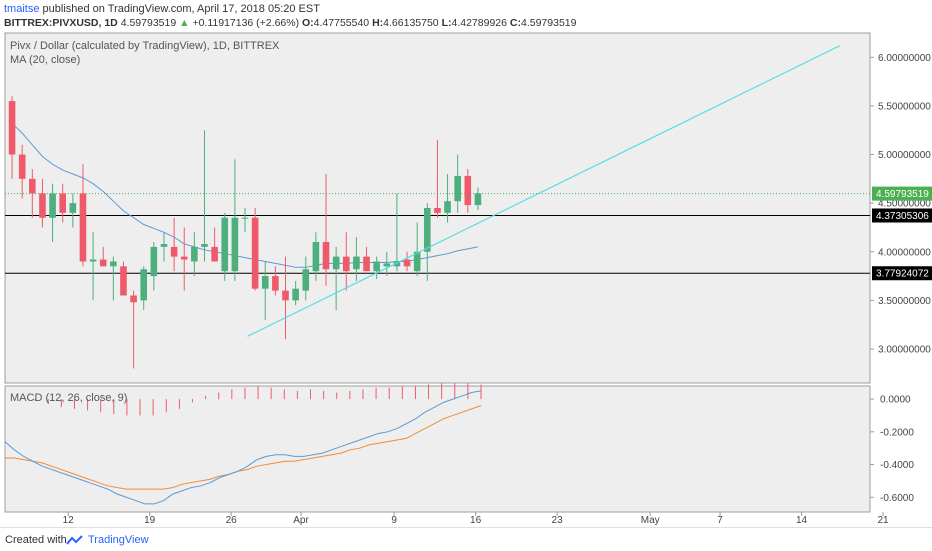  Describe the element at coordinates (36, 540) in the screenshot. I see `created-with-text: Created with` at that location.